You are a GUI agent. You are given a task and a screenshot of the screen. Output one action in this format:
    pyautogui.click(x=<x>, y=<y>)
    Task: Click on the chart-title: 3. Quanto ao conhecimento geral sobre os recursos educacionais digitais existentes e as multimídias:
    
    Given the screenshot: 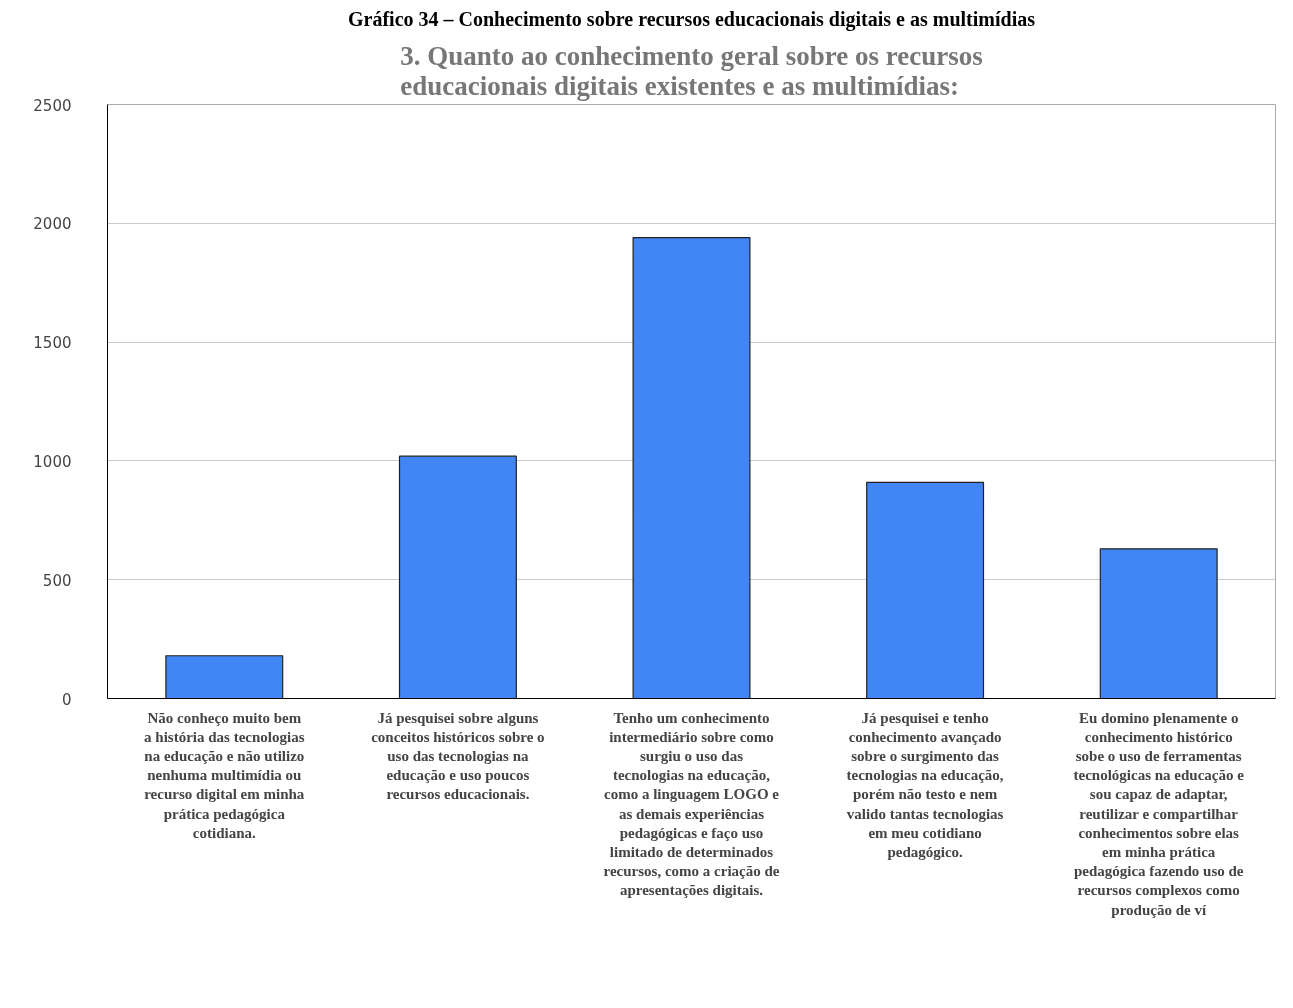 What is the action you would take?
    pyautogui.click(x=691, y=70)
    